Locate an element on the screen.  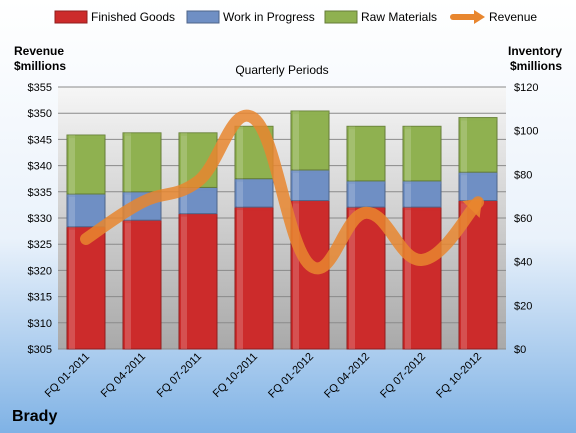
left-tick-label: $340 is located at coordinates (40, 167).